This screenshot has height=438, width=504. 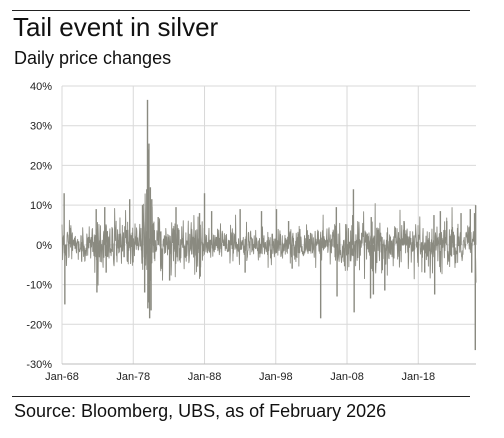 I want to click on x-axis-ticks: Jan-68 Jan-78 Jan-88 Jan-98 Jan-08 Jan-18, so click(x=240, y=377).